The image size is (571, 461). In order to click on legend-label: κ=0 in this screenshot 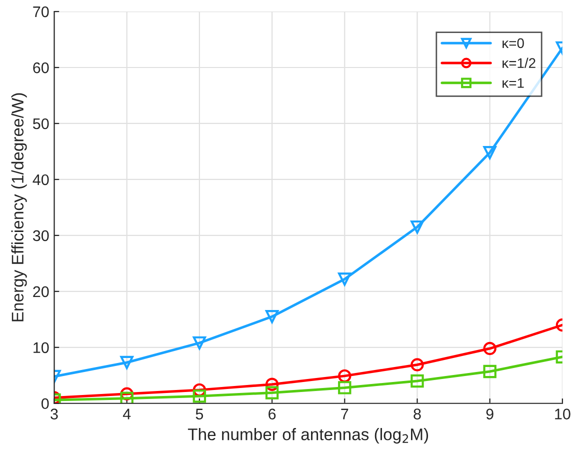, I will do `click(513, 43)`.